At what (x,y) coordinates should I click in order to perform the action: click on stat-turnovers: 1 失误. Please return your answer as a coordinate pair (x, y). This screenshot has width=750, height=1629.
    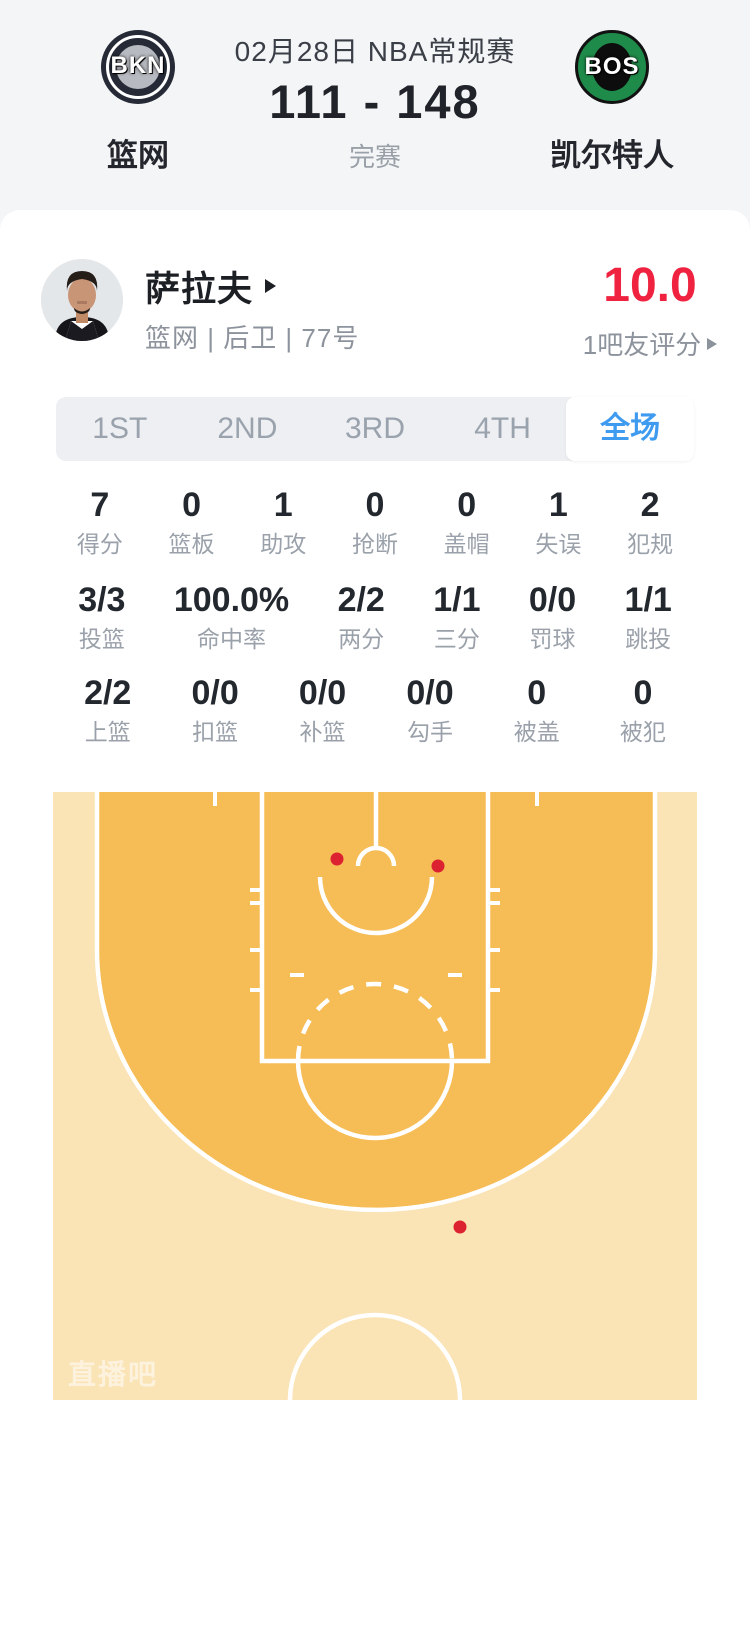
    Looking at the image, I should click on (558, 523).